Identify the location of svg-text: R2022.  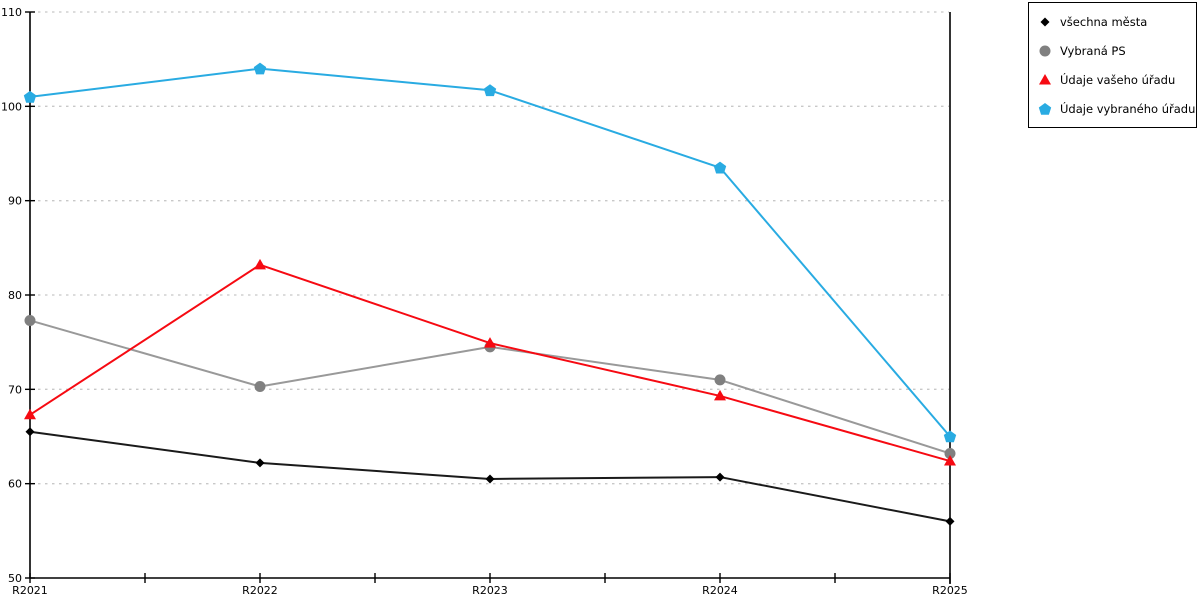
(260, 590).